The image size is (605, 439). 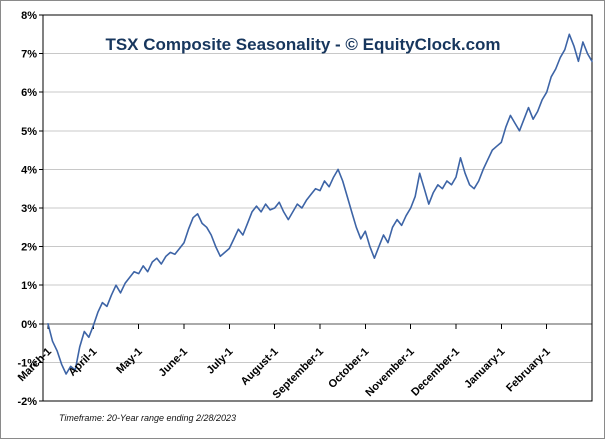 What do you see at coordinates (260, 367) in the screenshot?
I see `x-axis-tick-label: August-1` at bounding box center [260, 367].